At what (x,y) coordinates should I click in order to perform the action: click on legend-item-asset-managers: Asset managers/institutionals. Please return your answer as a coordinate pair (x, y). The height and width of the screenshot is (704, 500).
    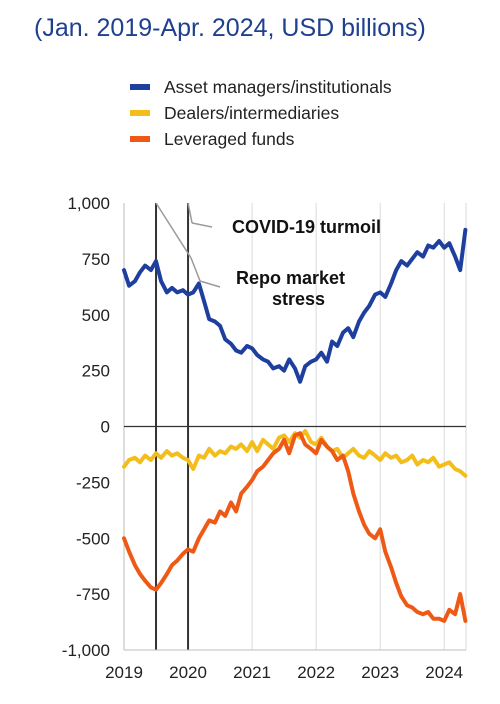
    Looking at the image, I should click on (261, 87).